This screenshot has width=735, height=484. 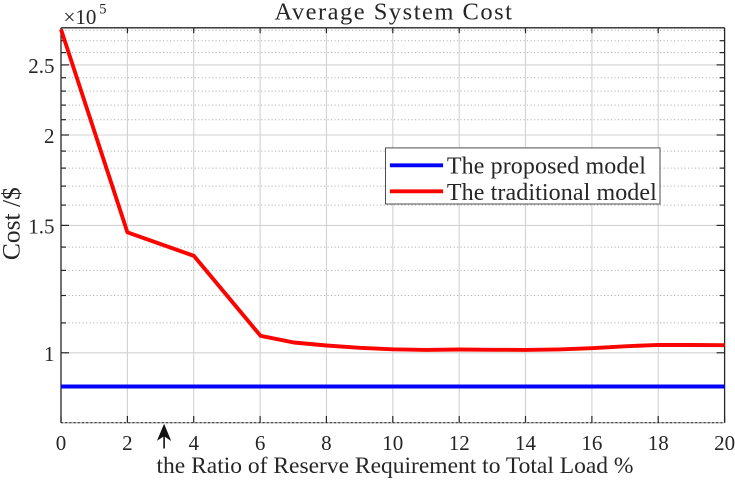 What do you see at coordinates (591, 443) in the screenshot?
I see `svg-text: 16` at bounding box center [591, 443].